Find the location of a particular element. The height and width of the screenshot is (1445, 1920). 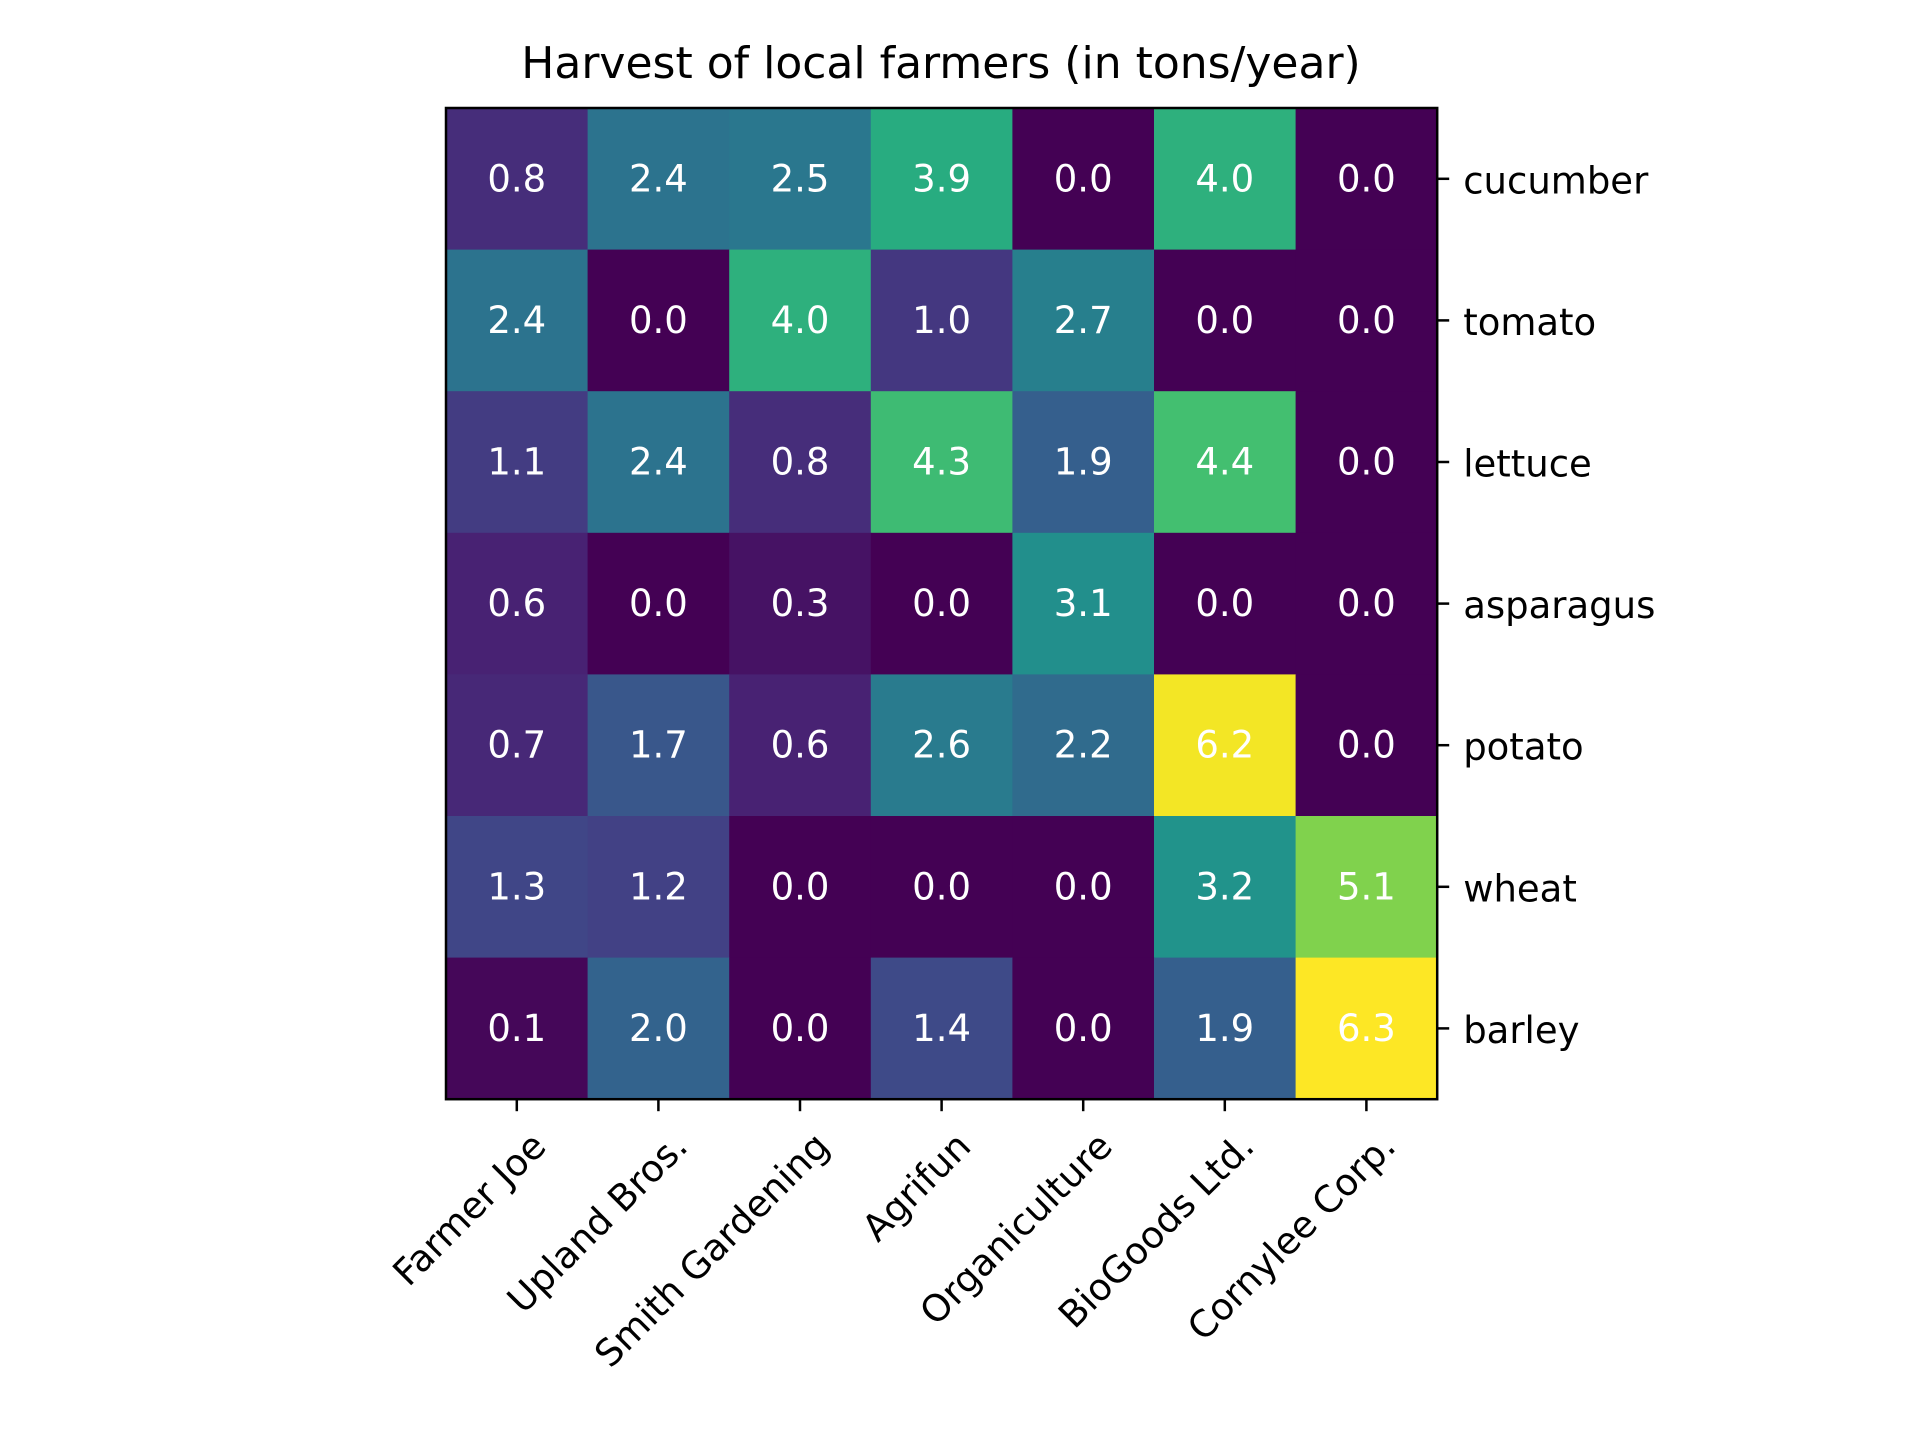

cell-value-label: 1.3 is located at coordinates (516, 886).